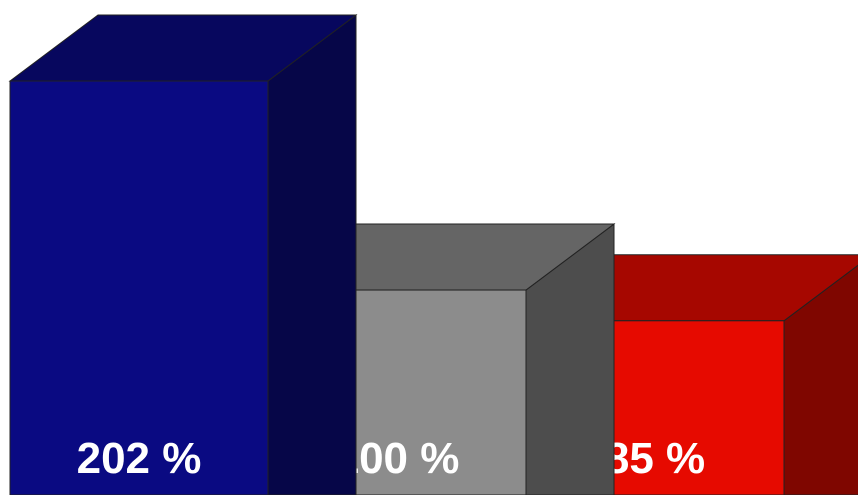 This screenshot has width=858, height=495. What do you see at coordinates (655, 458) in the screenshot?
I see `bar-3-label: 85 %` at bounding box center [655, 458].